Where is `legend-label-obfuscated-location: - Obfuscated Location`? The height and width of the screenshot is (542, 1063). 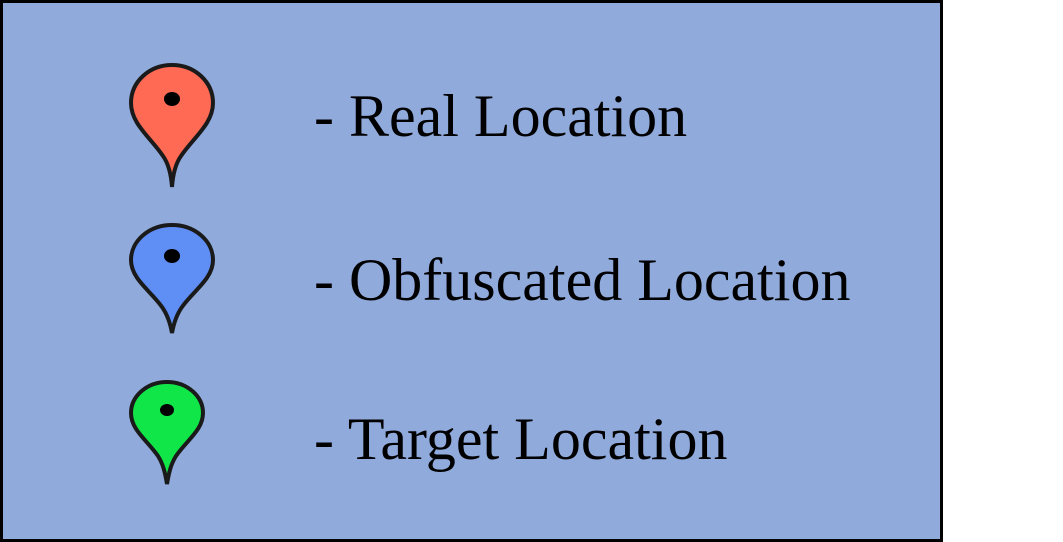
legend-label-obfuscated-location: - Obfuscated Location is located at coordinates (582, 280).